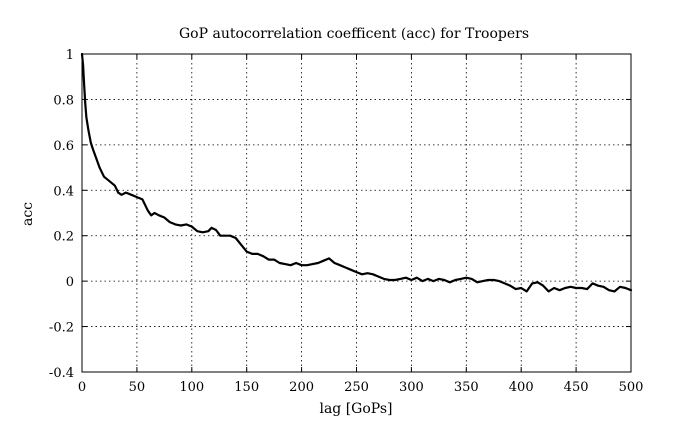 This screenshot has width=689, height=430. Describe the element at coordinates (521, 387) in the screenshot. I see `x-tick-label: 400` at that location.